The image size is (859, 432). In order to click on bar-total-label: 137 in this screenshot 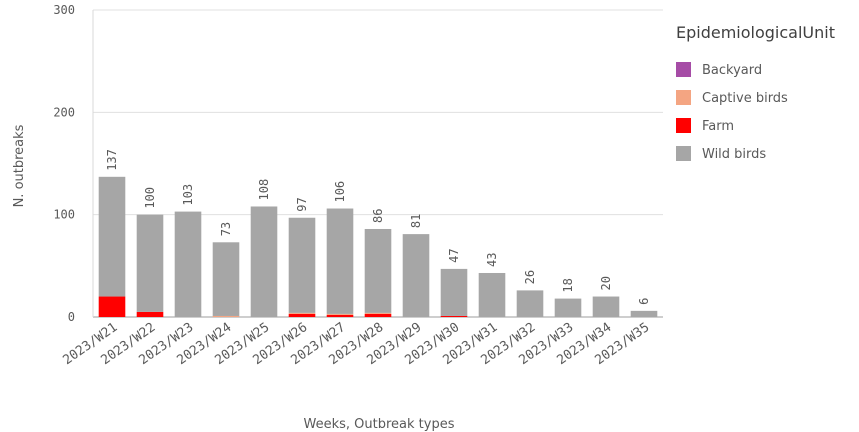, I will do `click(112, 160)`.